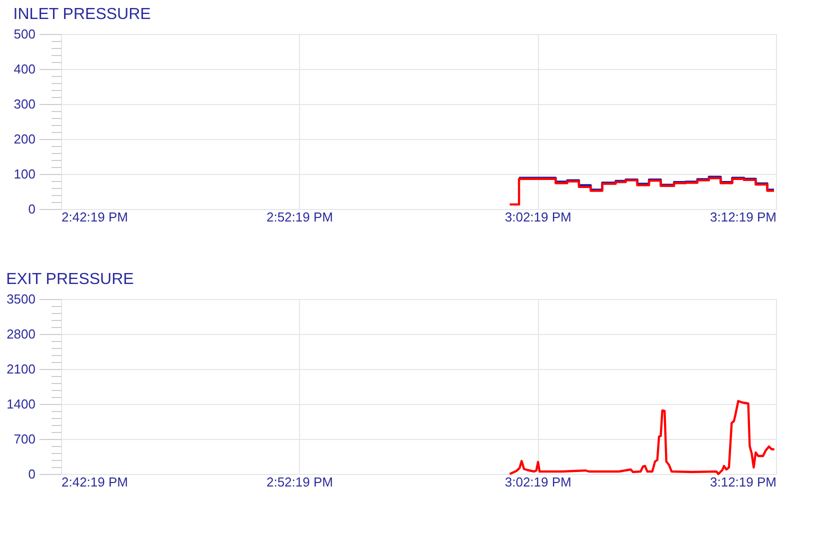 This screenshot has width=835, height=546. Describe the element at coordinates (25, 69) in the screenshot. I see `y-tick-label: 400` at that location.